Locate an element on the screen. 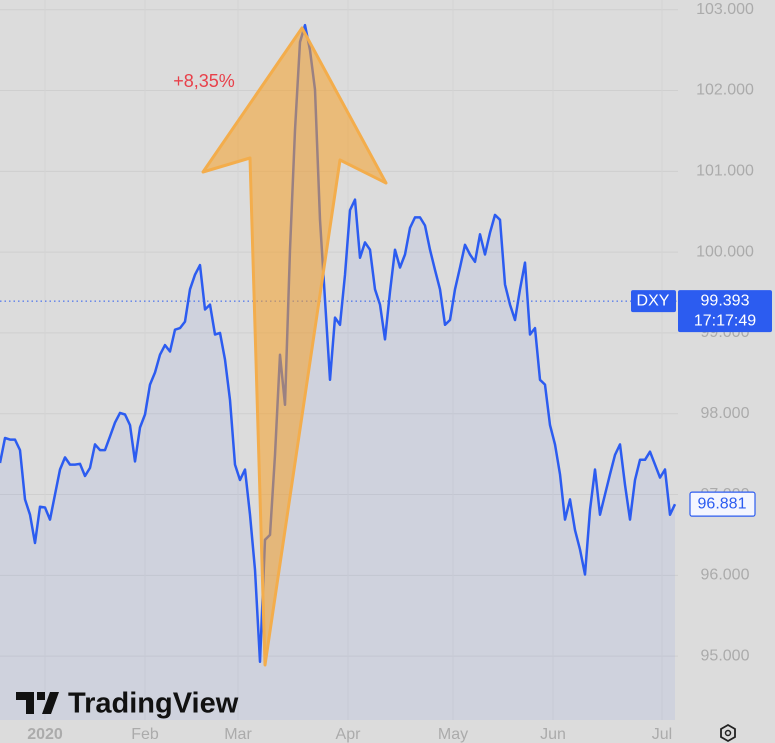 The image size is (775, 743). y-tick-label: 96.000 is located at coordinates (725, 575).